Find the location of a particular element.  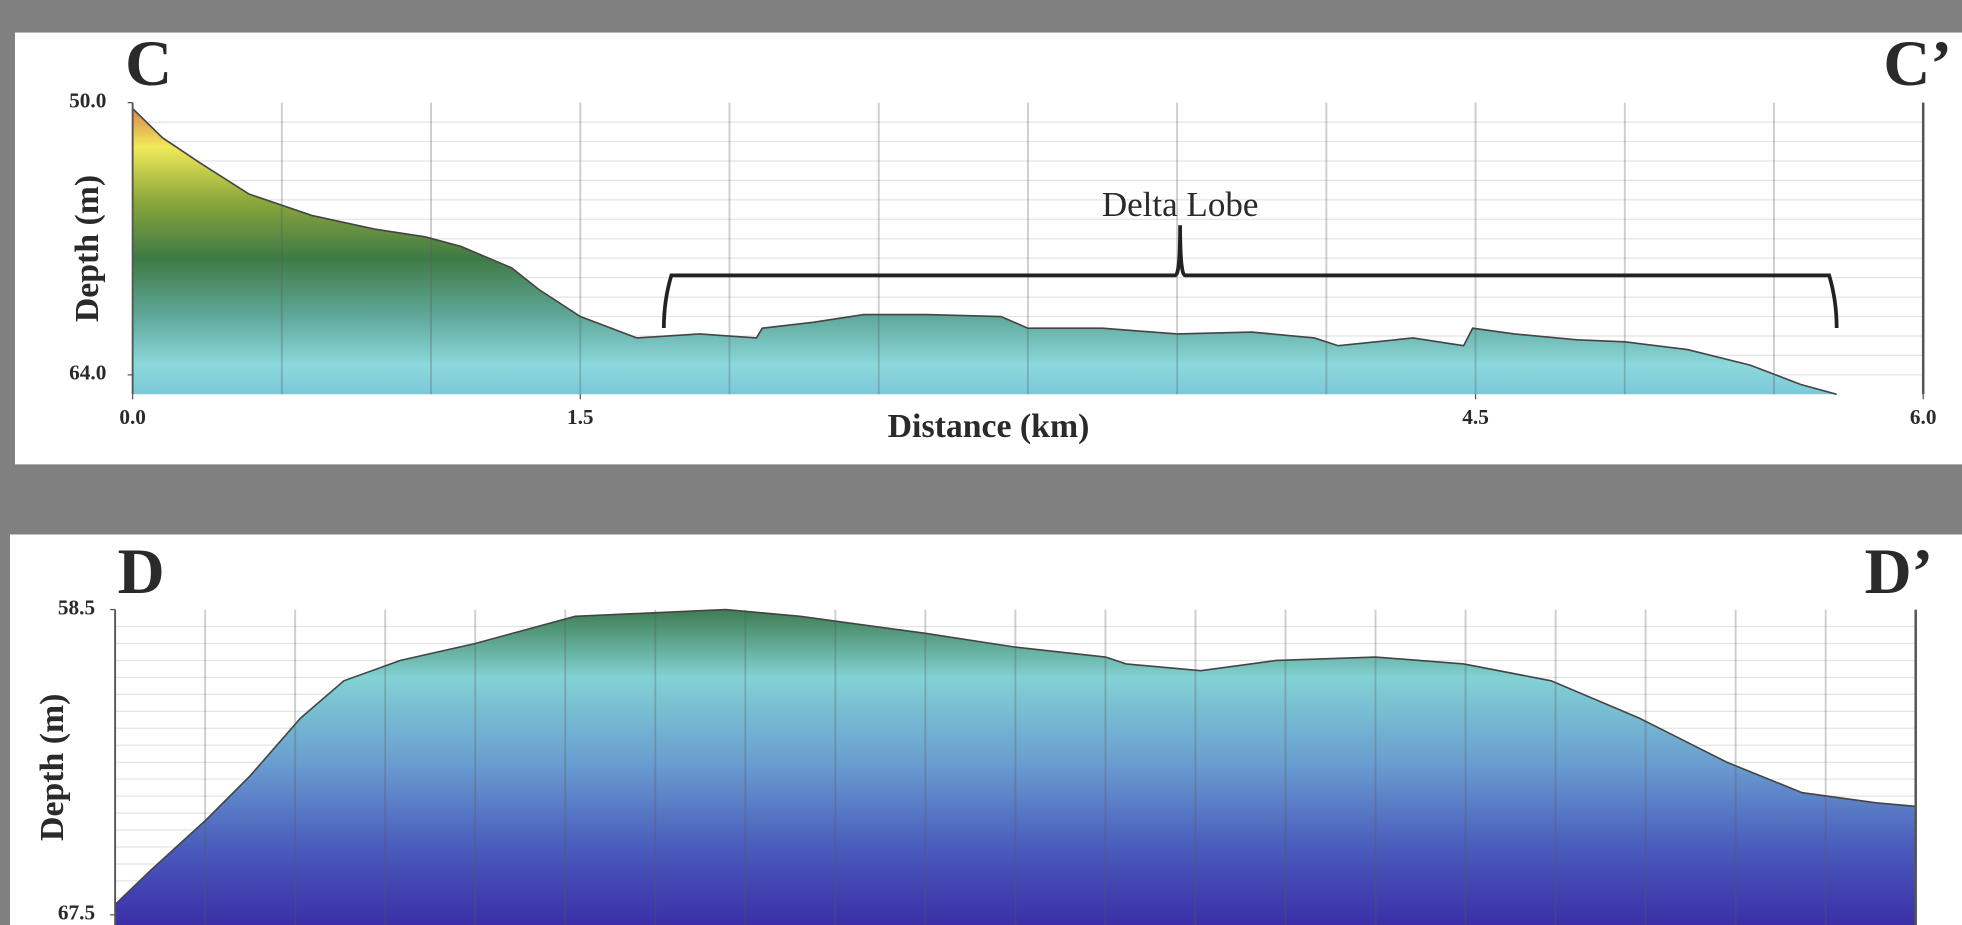

section-label: C’ is located at coordinates (1917, 64).